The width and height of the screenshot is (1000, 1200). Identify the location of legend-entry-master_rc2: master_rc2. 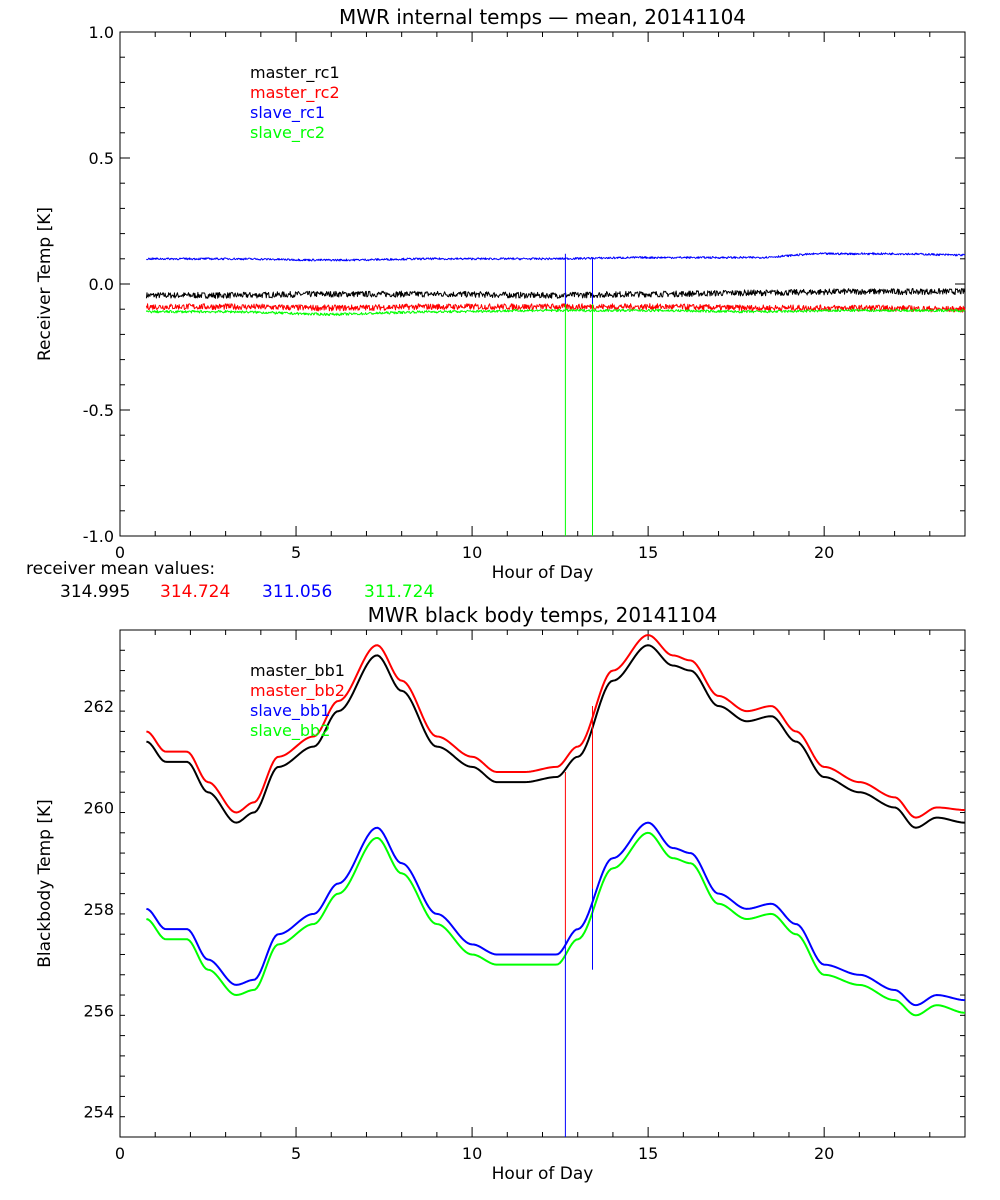
(295, 93).